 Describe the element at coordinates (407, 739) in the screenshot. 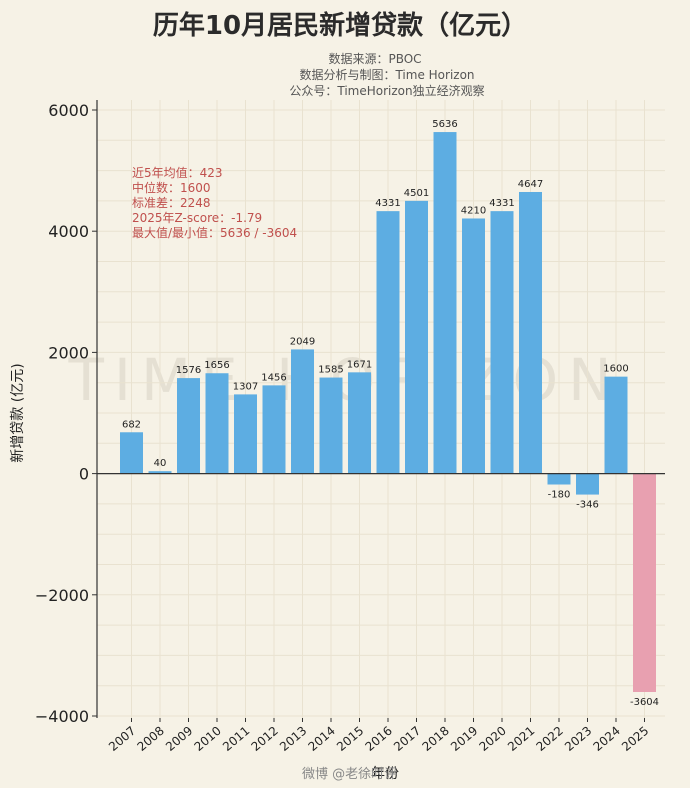

I see `x-tick-label-2017: 2017` at that location.